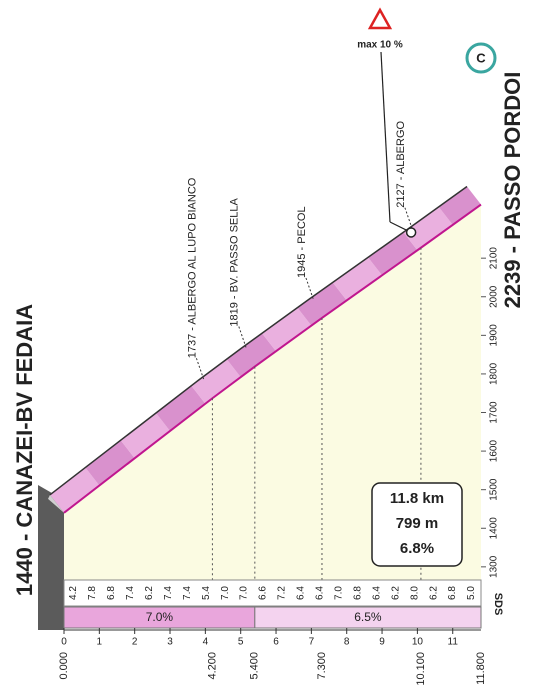 This screenshot has width=533, height=700. I want to click on x-tick-label: 7, so click(312, 642).